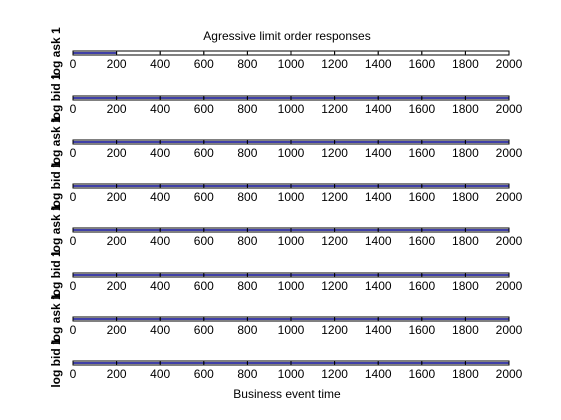 The image size is (561, 420). What do you see at coordinates (465, 109) in the screenshot?
I see `x-tick-label-2-9: 1800` at bounding box center [465, 109].